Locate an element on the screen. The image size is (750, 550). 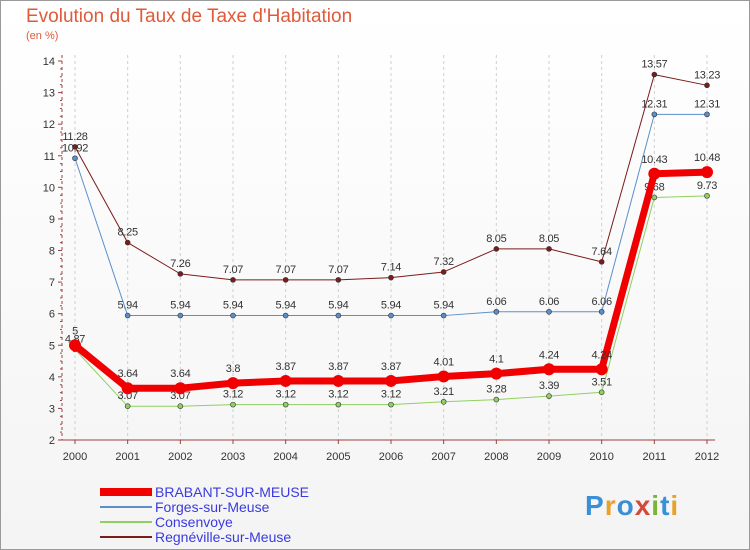
data-label: 10.92 is located at coordinates (75, 148).